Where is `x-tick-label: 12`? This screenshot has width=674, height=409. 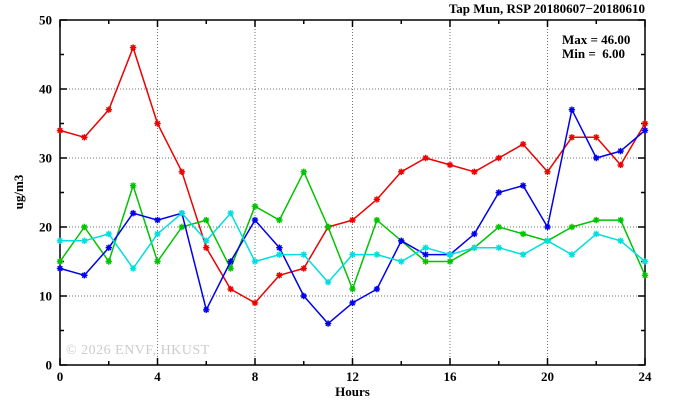
x-tick-label: 12 is located at coordinates (352, 376).